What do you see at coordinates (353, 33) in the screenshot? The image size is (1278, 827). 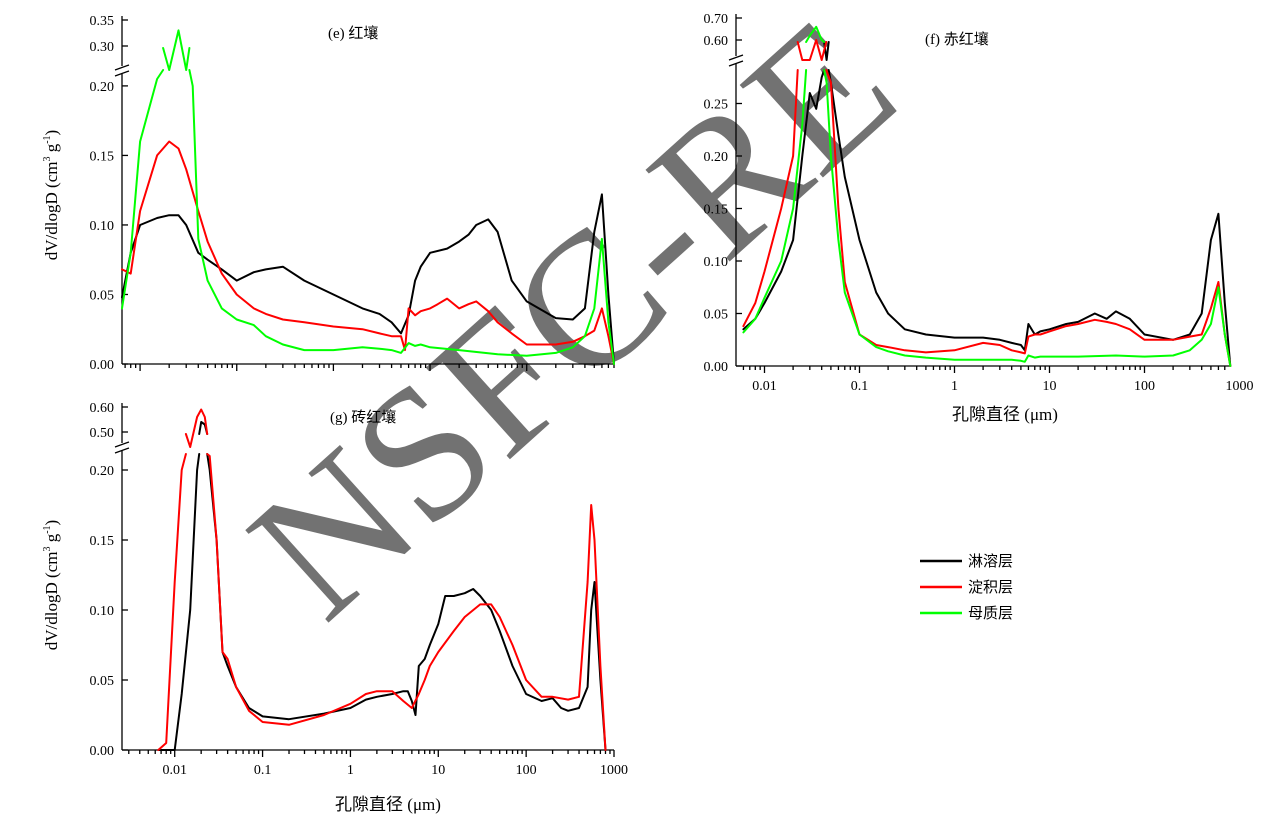 I see `panel-e-title: (e) 红壤` at bounding box center [353, 33].